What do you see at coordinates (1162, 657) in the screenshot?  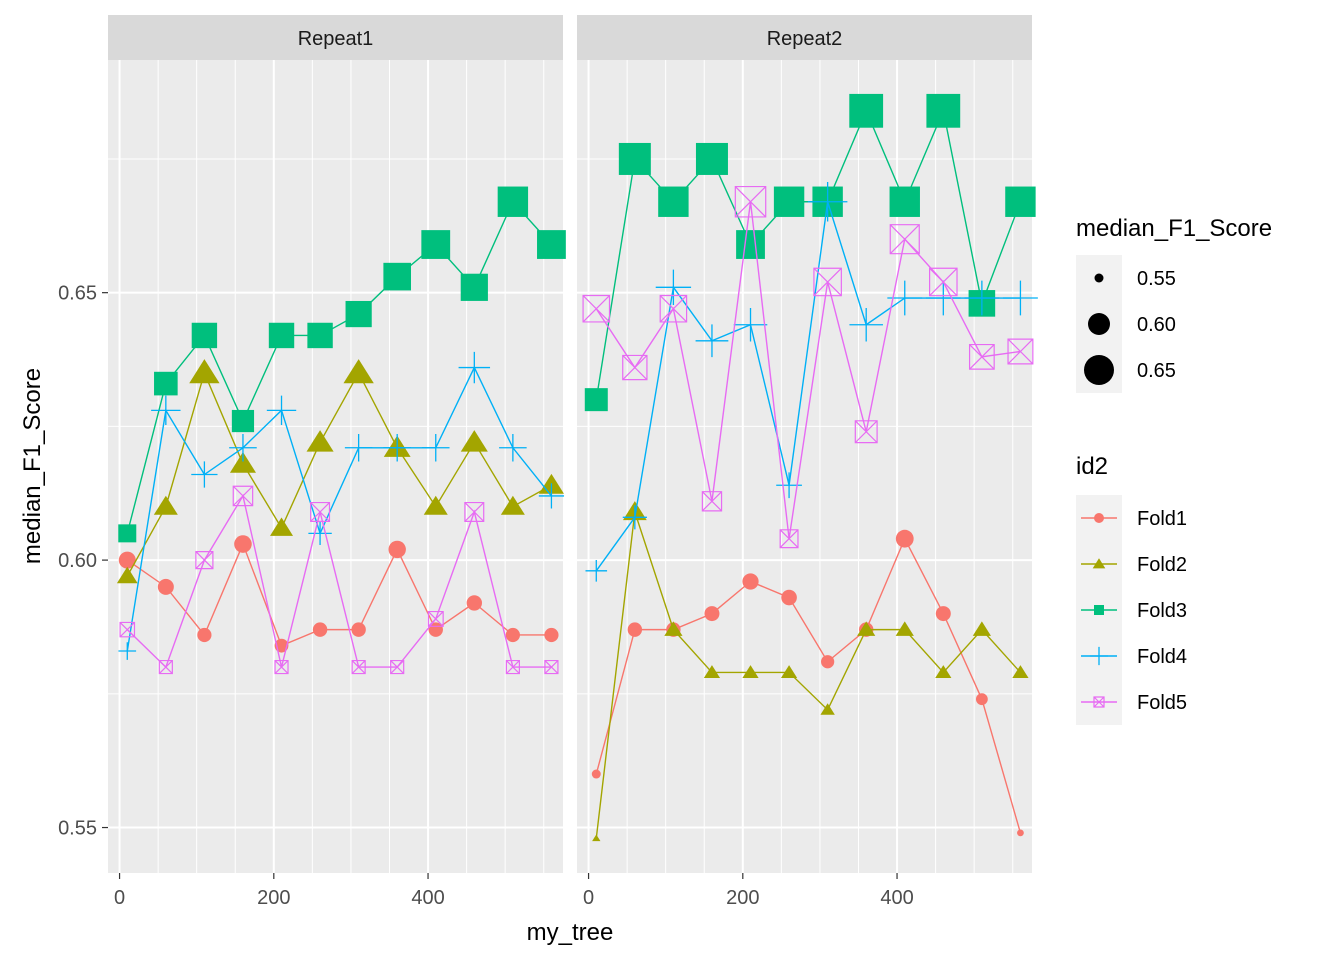 I see `color-legend-label: Fold4` at bounding box center [1162, 657].